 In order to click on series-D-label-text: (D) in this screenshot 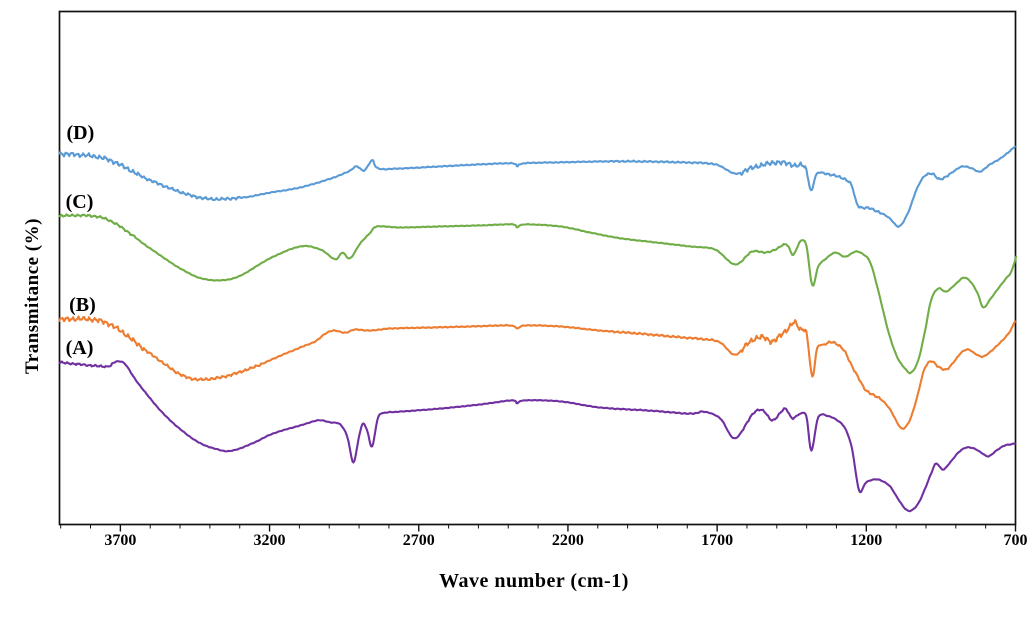, I will do `click(80, 133)`.